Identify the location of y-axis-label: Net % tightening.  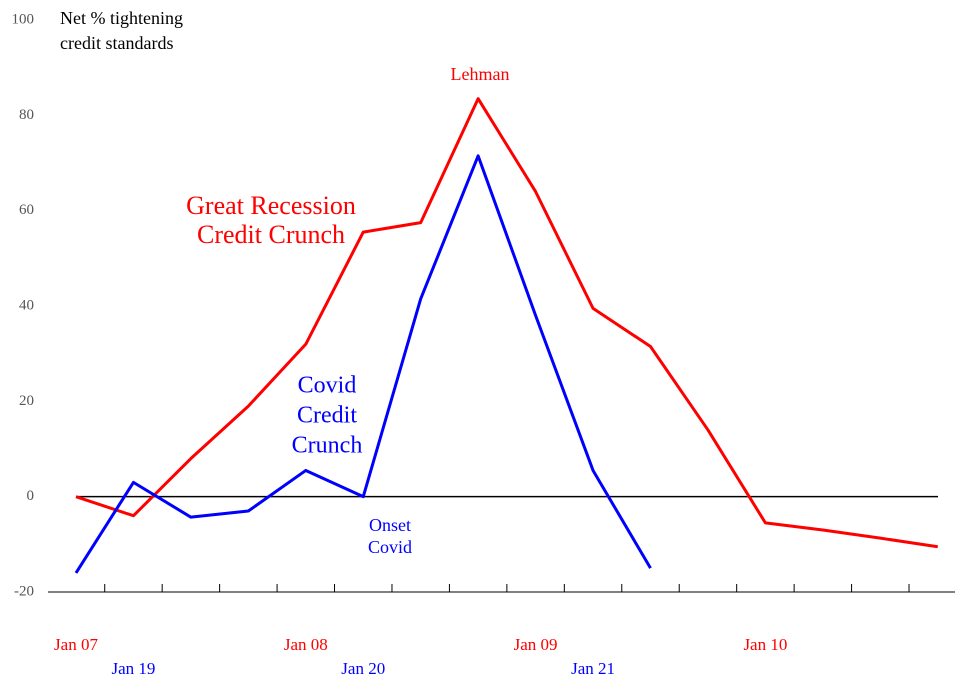
(121, 18).